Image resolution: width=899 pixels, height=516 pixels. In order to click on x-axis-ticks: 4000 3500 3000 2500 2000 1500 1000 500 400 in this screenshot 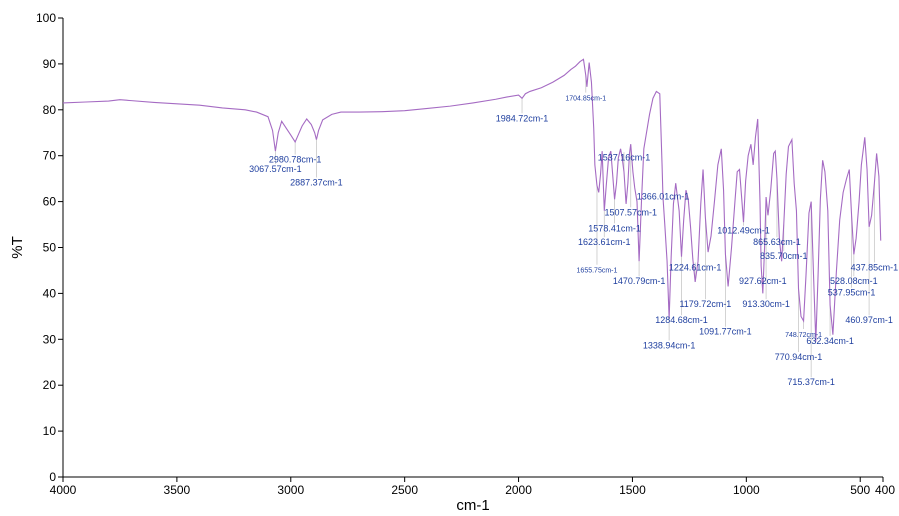, I will do `click(472, 487)`.